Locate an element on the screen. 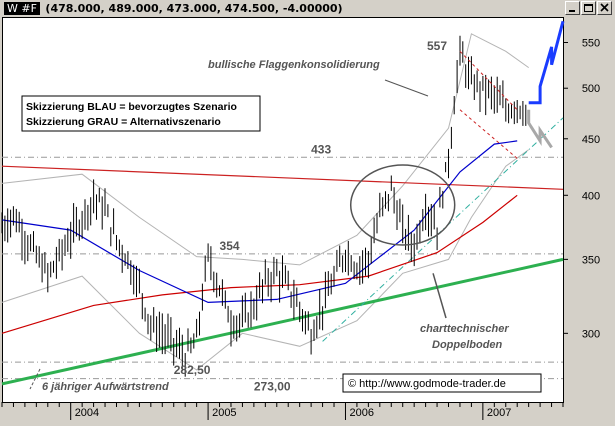  level-label-2: 282,50 is located at coordinates (192, 370).